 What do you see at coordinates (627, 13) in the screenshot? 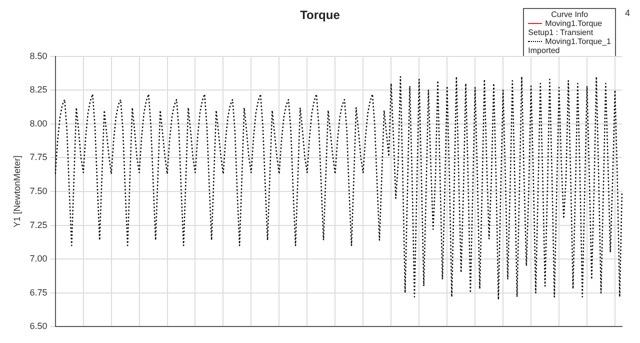
I see `text: 4` at bounding box center [627, 13].